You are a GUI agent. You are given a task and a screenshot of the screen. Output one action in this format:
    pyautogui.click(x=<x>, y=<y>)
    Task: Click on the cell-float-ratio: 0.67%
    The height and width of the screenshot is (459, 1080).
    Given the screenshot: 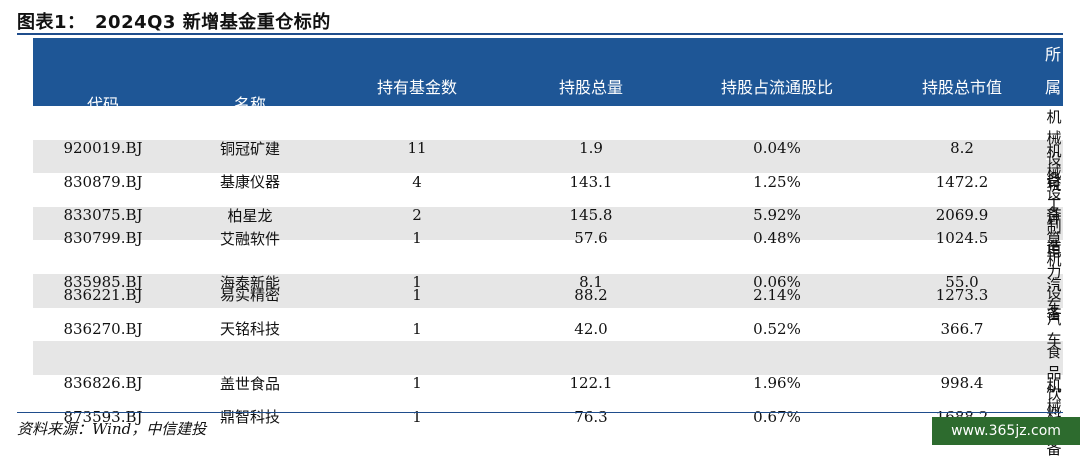 What is the action you would take?
    pyautogui.click(x=777, y=416)
    